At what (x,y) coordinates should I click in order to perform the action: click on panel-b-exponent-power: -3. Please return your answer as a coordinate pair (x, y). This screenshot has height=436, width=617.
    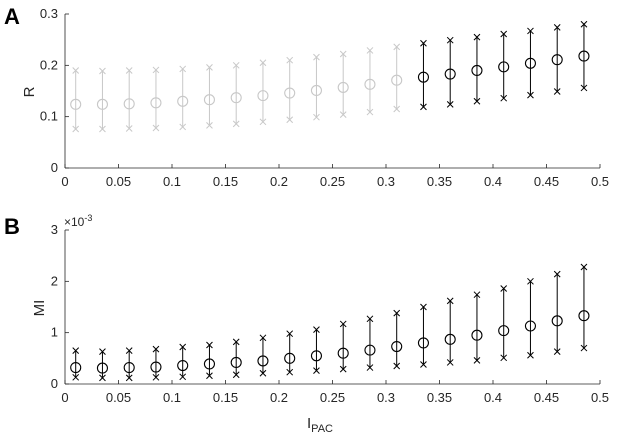
    Looking at the image, I should click on (88, 218).